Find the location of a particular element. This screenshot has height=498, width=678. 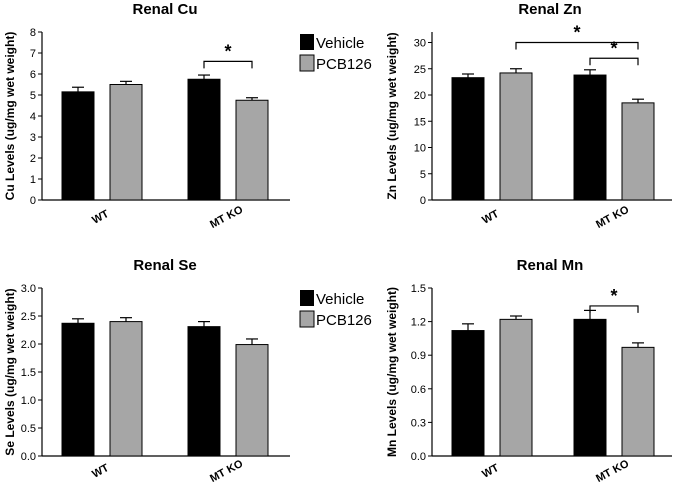

y-tick-label: 1 is located at coordinates (33, 180).